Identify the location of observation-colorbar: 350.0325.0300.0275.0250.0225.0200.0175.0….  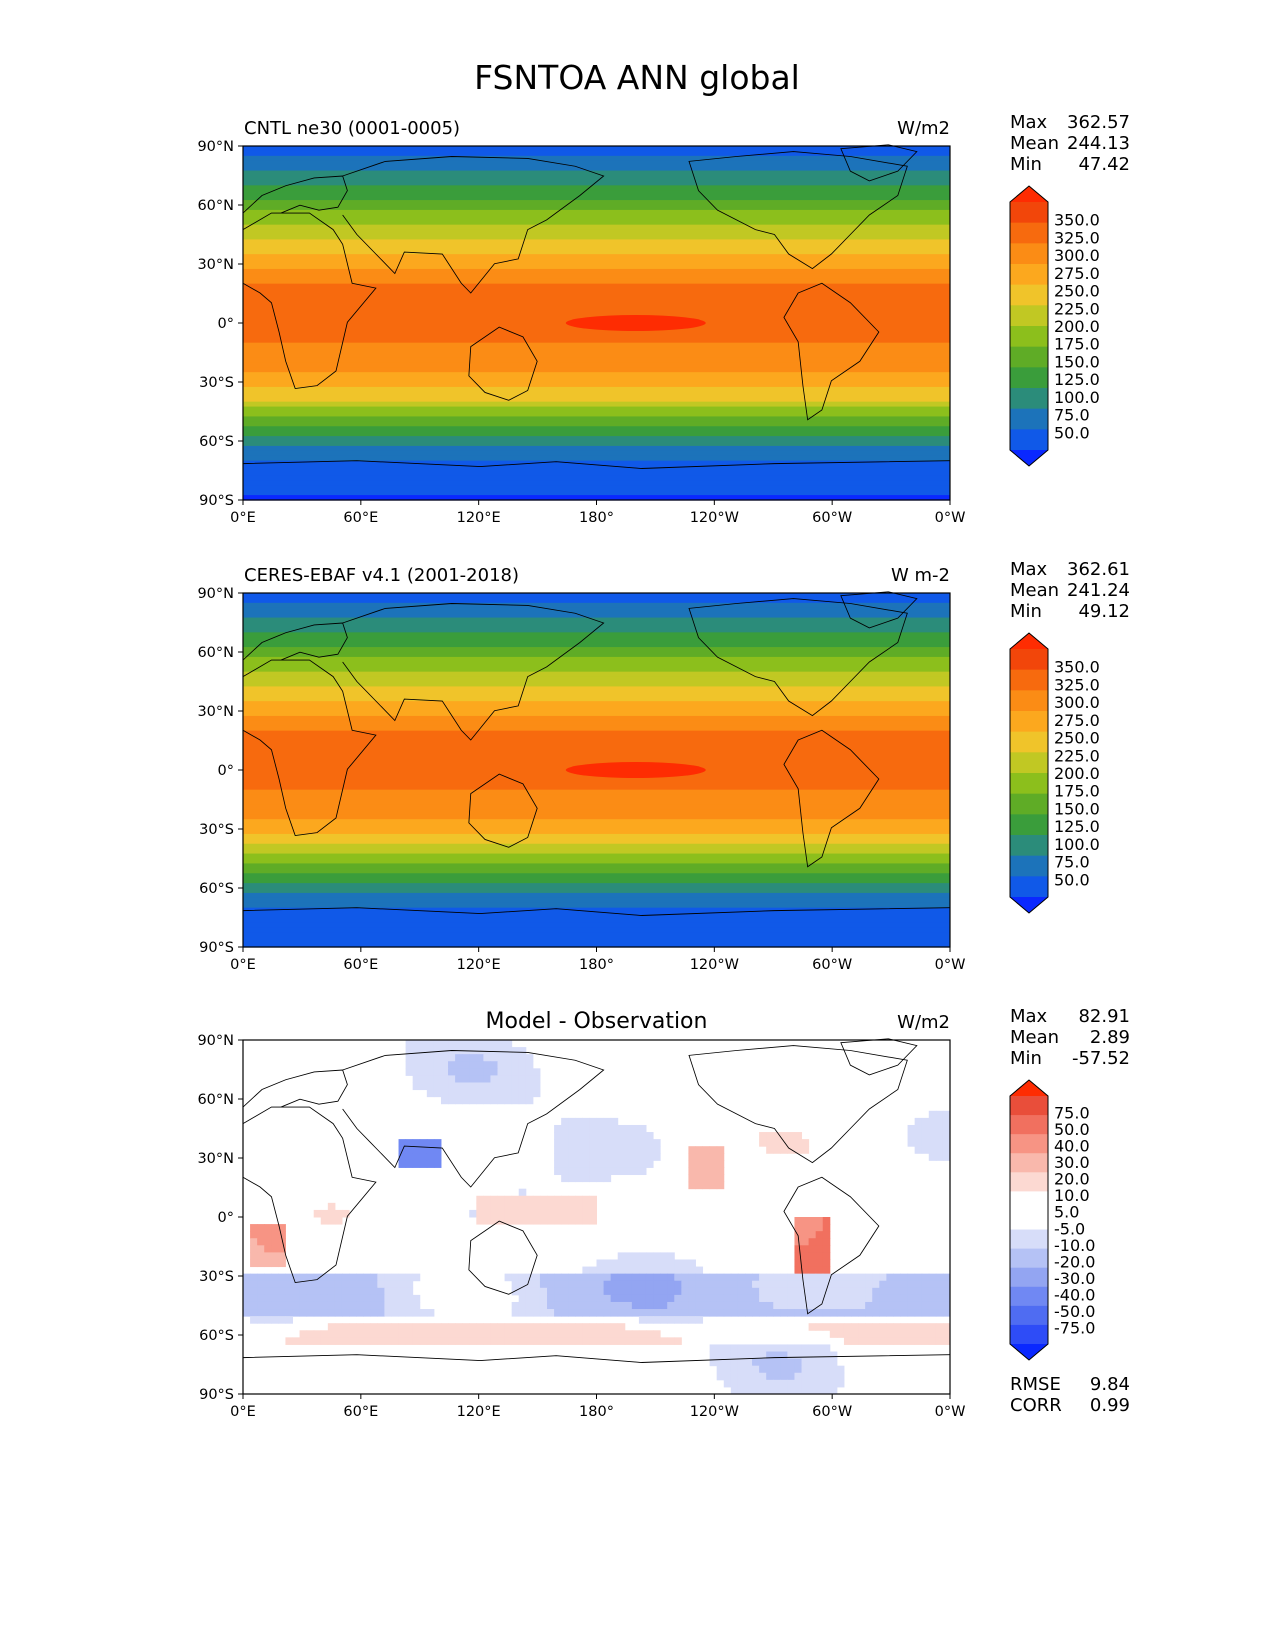
(1054, 773).